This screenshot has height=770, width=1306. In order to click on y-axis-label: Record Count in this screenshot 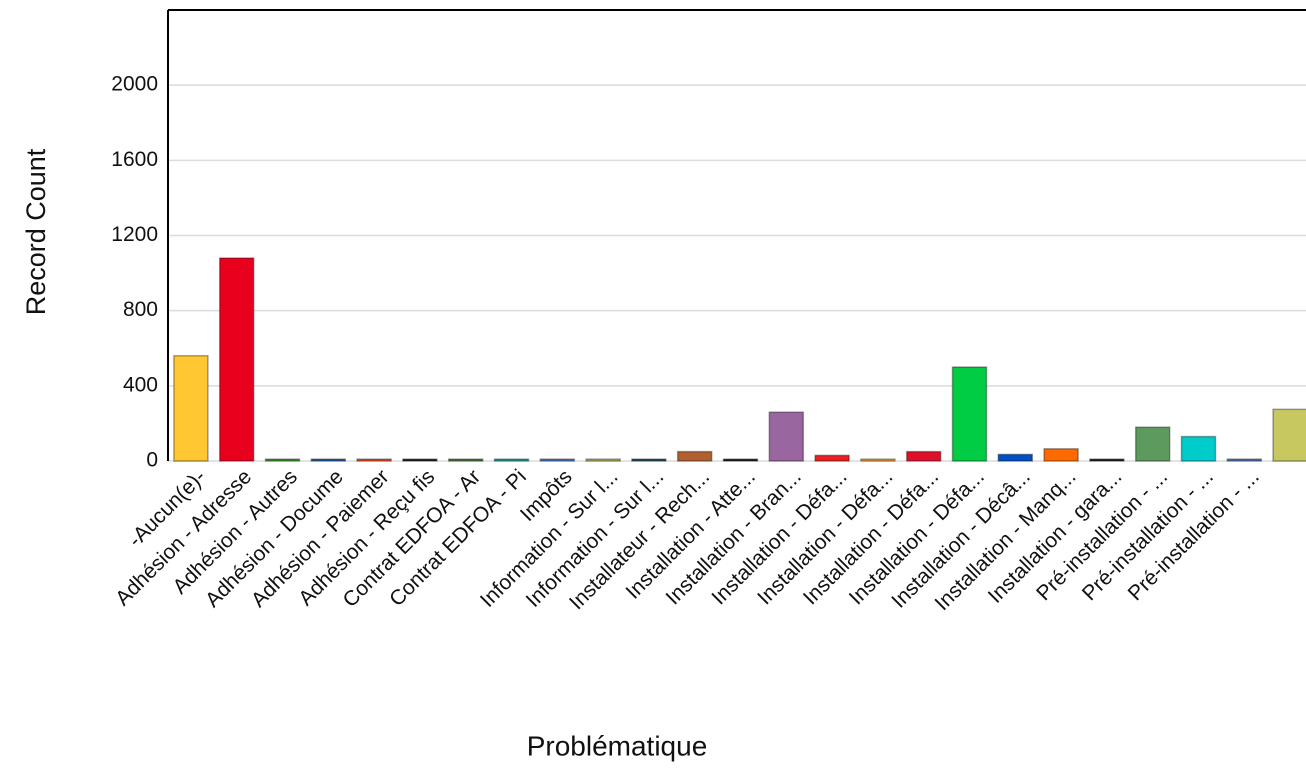, I will do `click(36, 231)`.